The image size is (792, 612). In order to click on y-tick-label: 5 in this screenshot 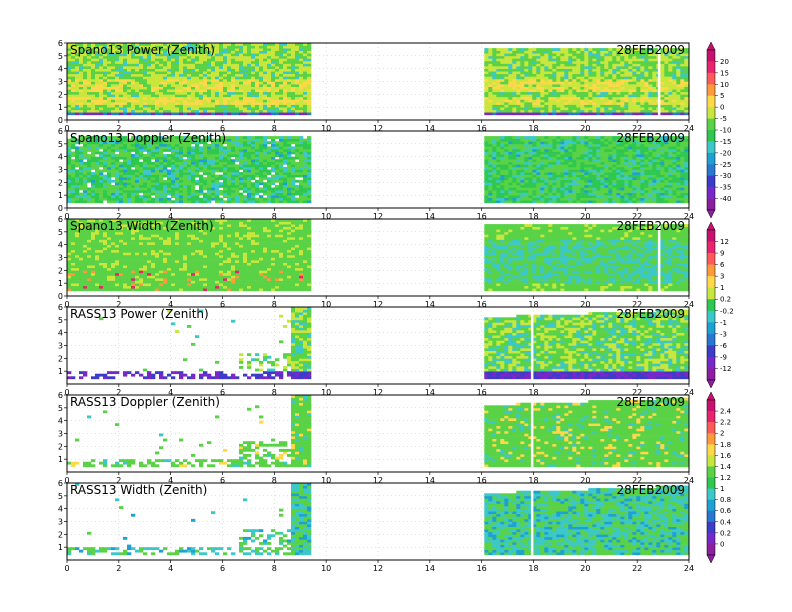, I will do `click(60, 56)`.